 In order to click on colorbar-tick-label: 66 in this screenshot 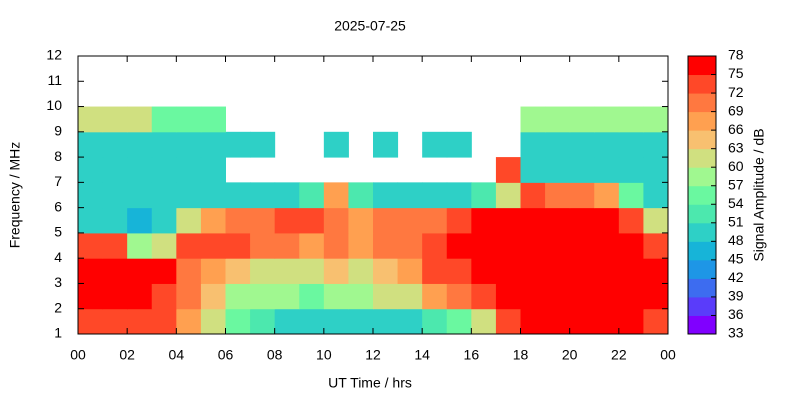, I will do `click(736, 129)`.